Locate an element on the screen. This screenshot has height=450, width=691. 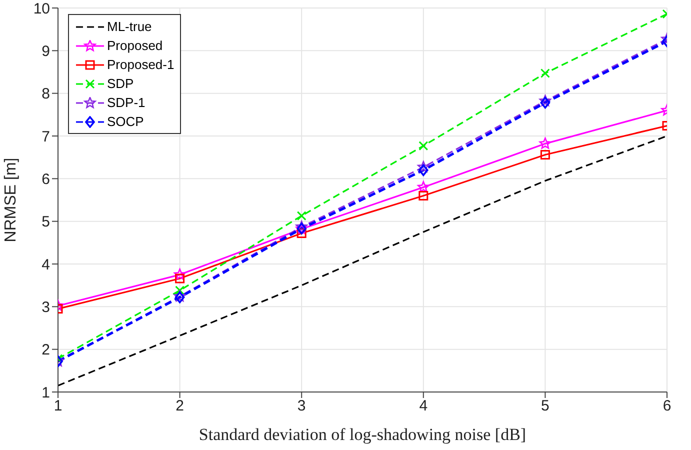
x-tick-label: 2 is located at coordinates (180, 406).